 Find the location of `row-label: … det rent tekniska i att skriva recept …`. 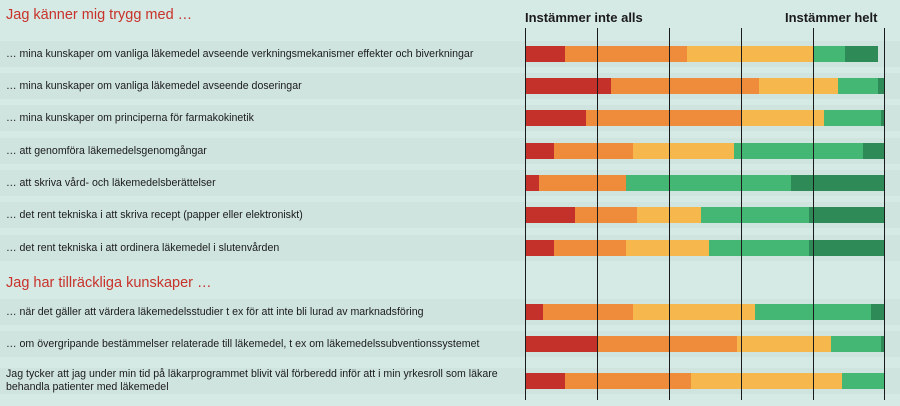

row-label: … det rent tekniska i att skriva recept … is located at coordinates (154, 215).